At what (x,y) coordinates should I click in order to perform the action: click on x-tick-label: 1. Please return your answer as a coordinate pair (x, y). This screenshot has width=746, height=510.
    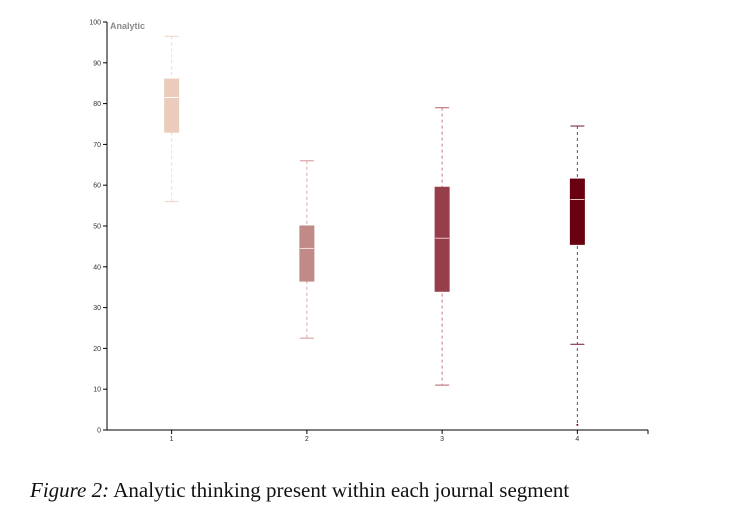
    Looking at the image, I should click on (172, 439).